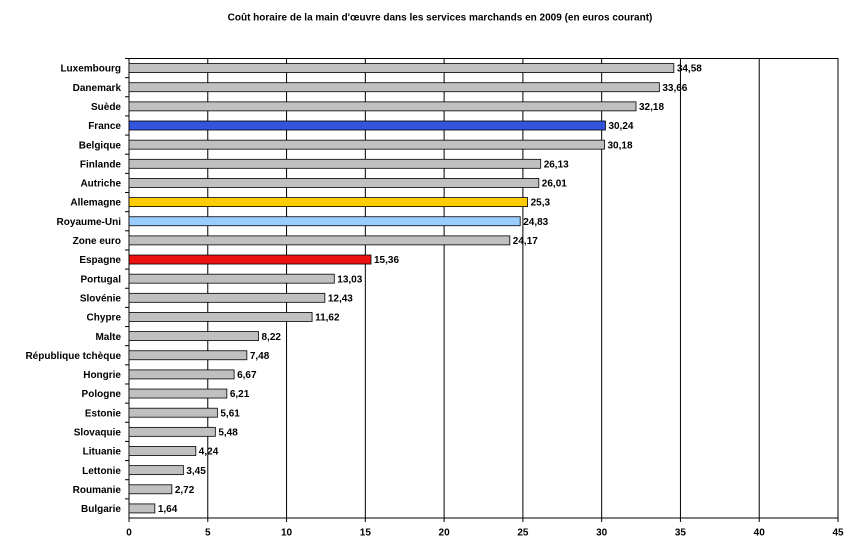 The image size is (851, 539). What do you see at coordinates (541, 203) in the screenshot?
I see `value-label: 25,3` at bounding box center [541, 203].